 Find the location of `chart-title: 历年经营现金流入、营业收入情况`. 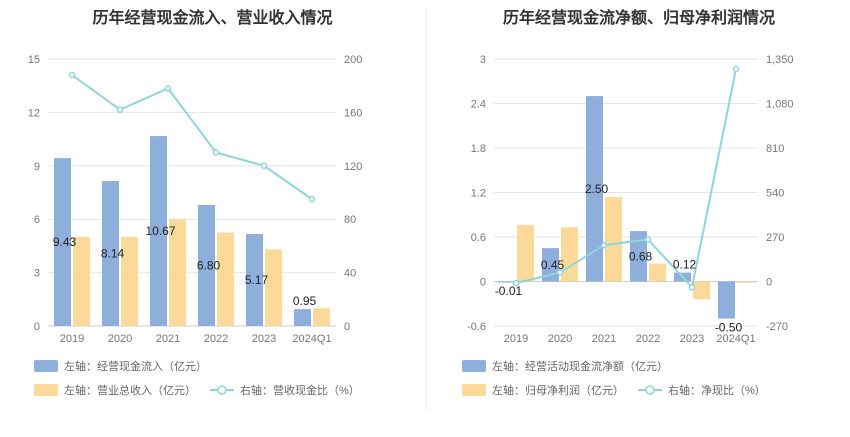

chart-title: 历年经营现金流入、营业收入情况 is located at coordinates (212, 18).